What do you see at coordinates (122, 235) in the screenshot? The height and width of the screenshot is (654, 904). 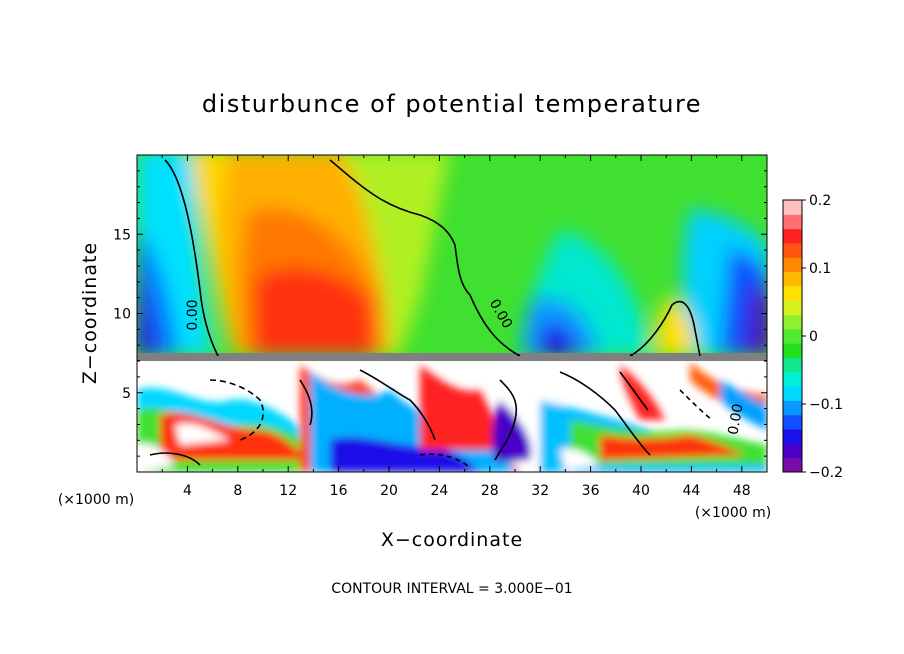 I see `y-tick-label: 15` at bounding box center [122, 235].